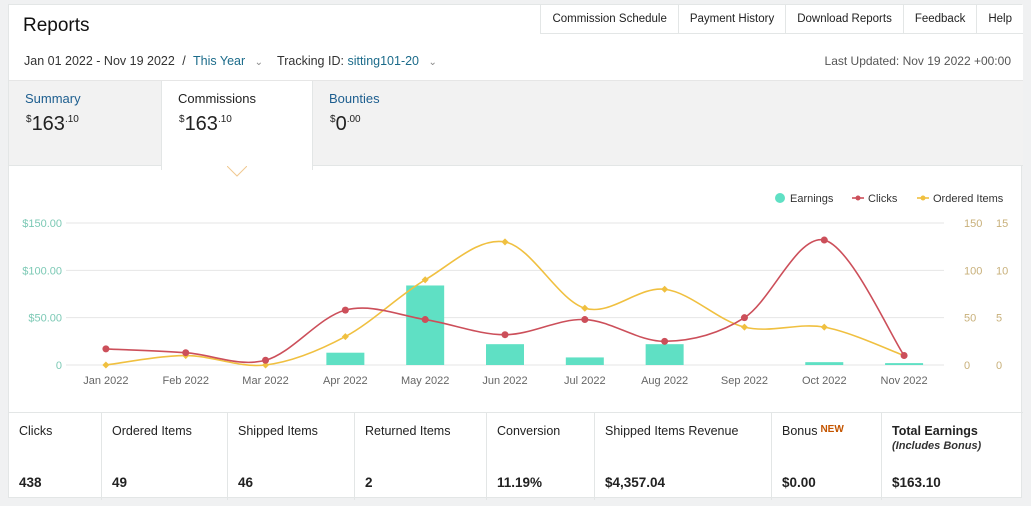 This screenshot has width=1031, height=506. Describe the element at coordinates (59, 366) in the screenshot. I see `y-left-tick-label: 0` at that location.